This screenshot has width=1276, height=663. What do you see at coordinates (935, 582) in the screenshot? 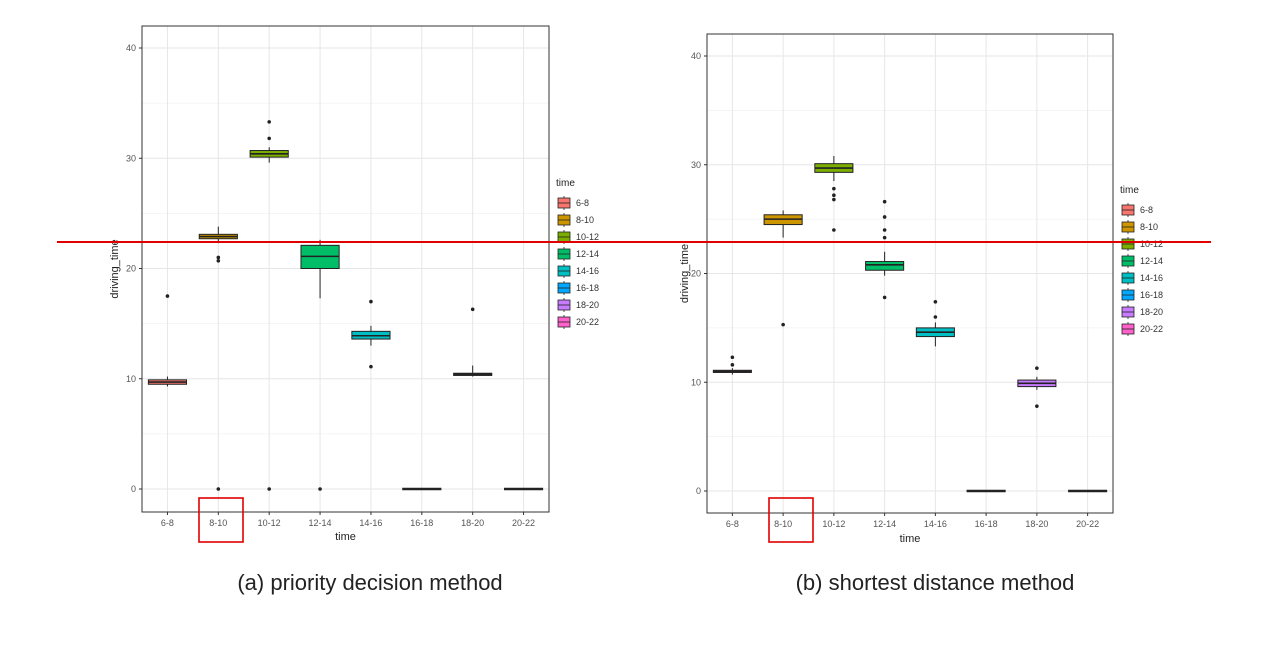
I see `caption-panel-b: (b) shortest distance method` at bounding box center [935, 582].